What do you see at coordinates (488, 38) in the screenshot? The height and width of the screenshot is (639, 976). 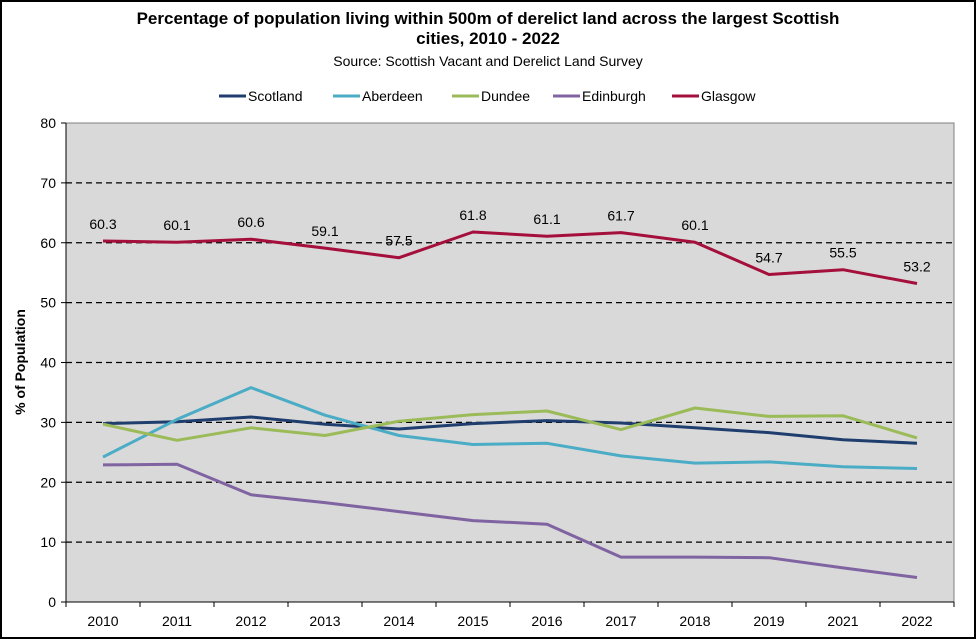 I see `chart-title-line-2: cities, 2010 - 2022` at bounding box center [488, 38].